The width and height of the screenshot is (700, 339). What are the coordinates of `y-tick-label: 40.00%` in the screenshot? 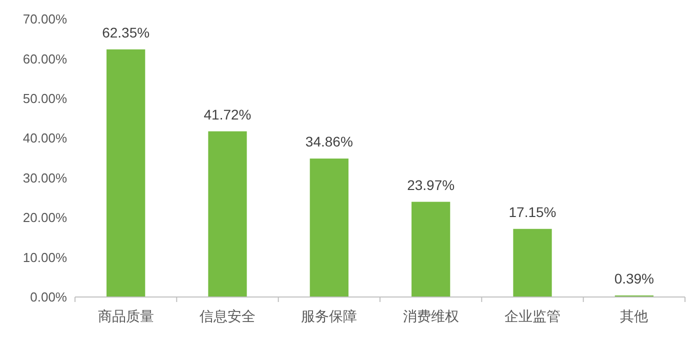 It's located at (45, 138).